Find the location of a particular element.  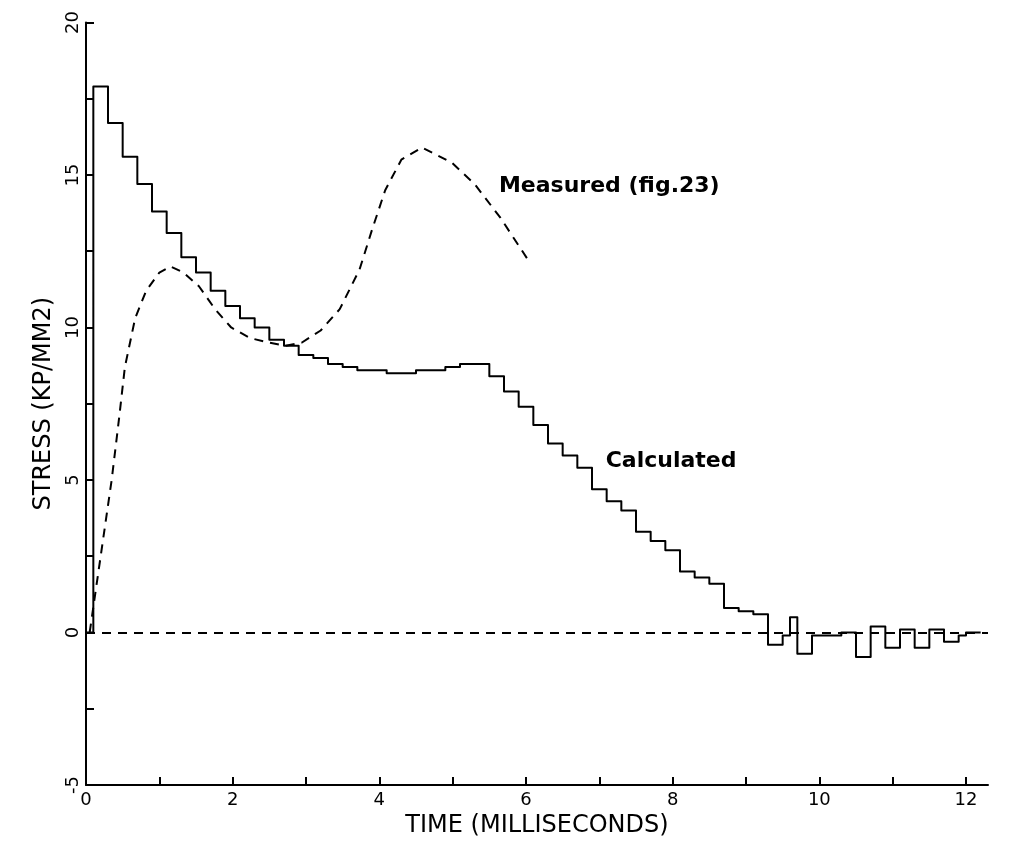

series-label: Measured (fig.23) is located at coordinates (609, 185).